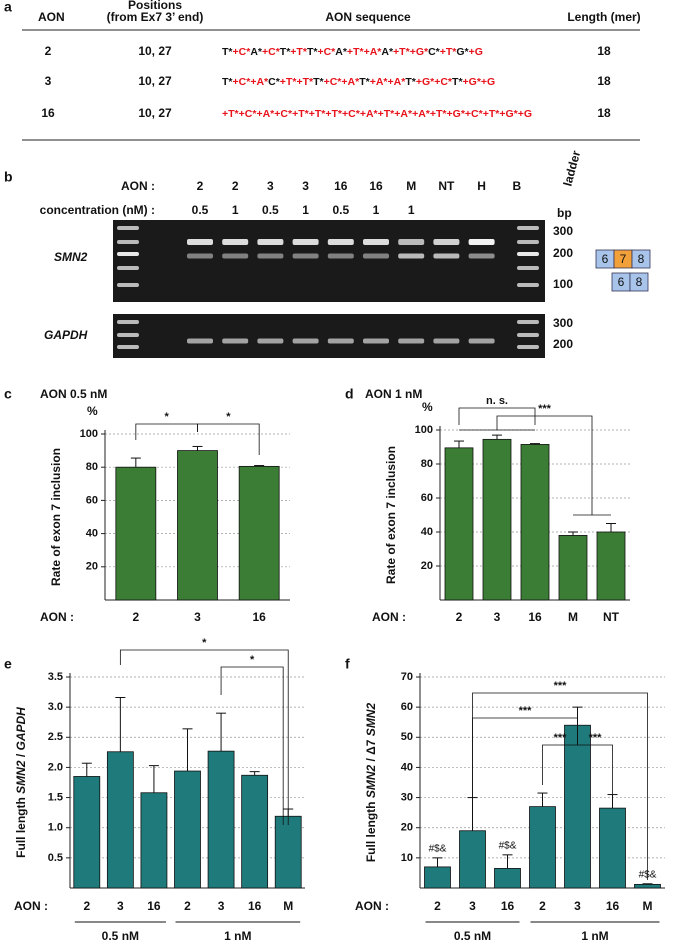  Describe the element at coordinates (8, 177) in the screenshot. I see `panel-letter: b` at that location.